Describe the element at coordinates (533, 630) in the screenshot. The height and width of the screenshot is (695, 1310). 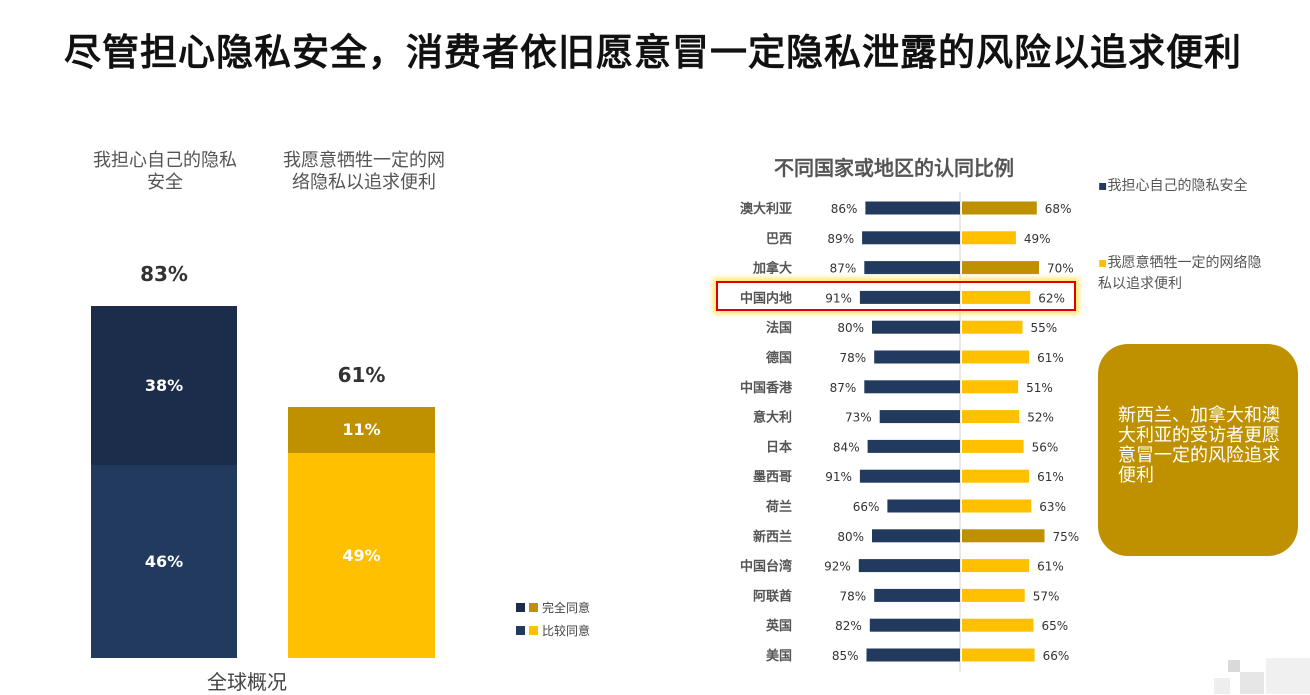
I see `legend-swatch-yellow` at that location.